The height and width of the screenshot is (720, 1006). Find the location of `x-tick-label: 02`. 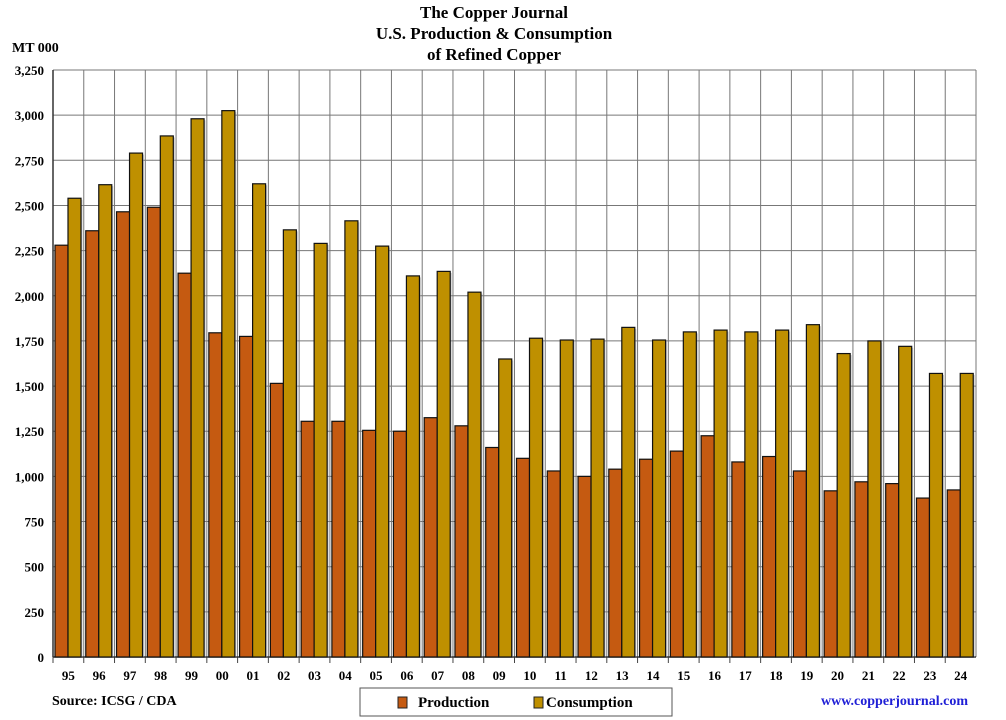

x-tick-label: 02 is located at coordinates (283, 675).